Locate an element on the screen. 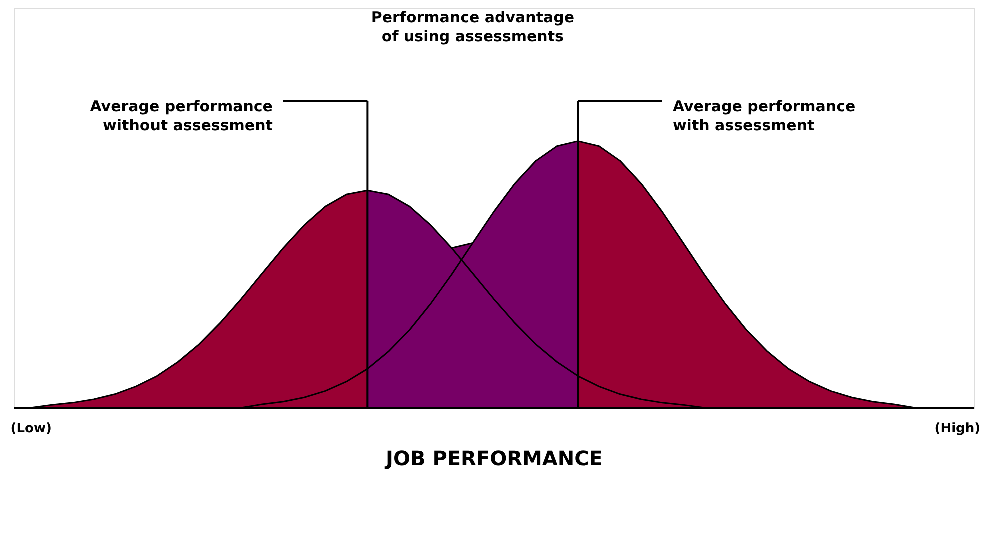 Image resolution: width=995 pixels, height=534 pixels. text: Average performance without assessment is located at coordinates (181, 115).